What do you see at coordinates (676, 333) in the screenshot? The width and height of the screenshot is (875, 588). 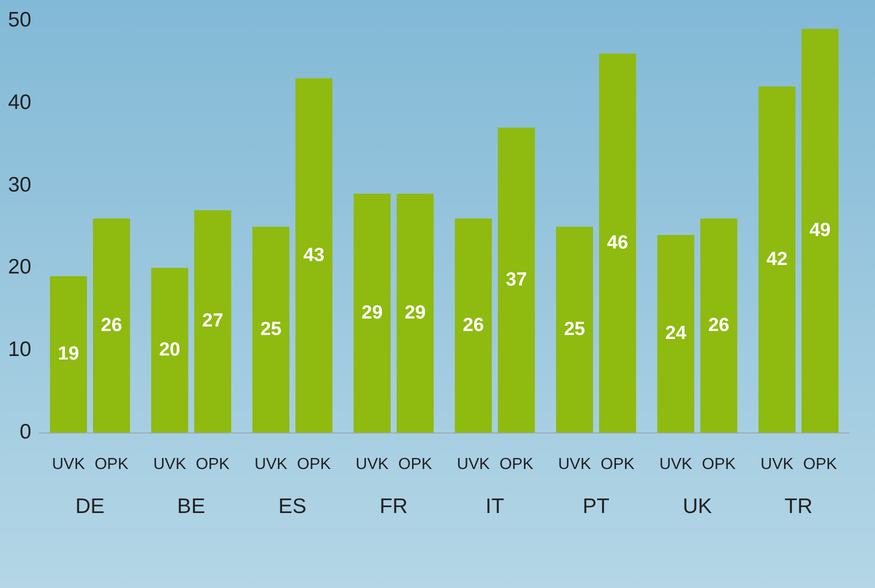 I see `data-label: 24` at bounding box center [676, 333].